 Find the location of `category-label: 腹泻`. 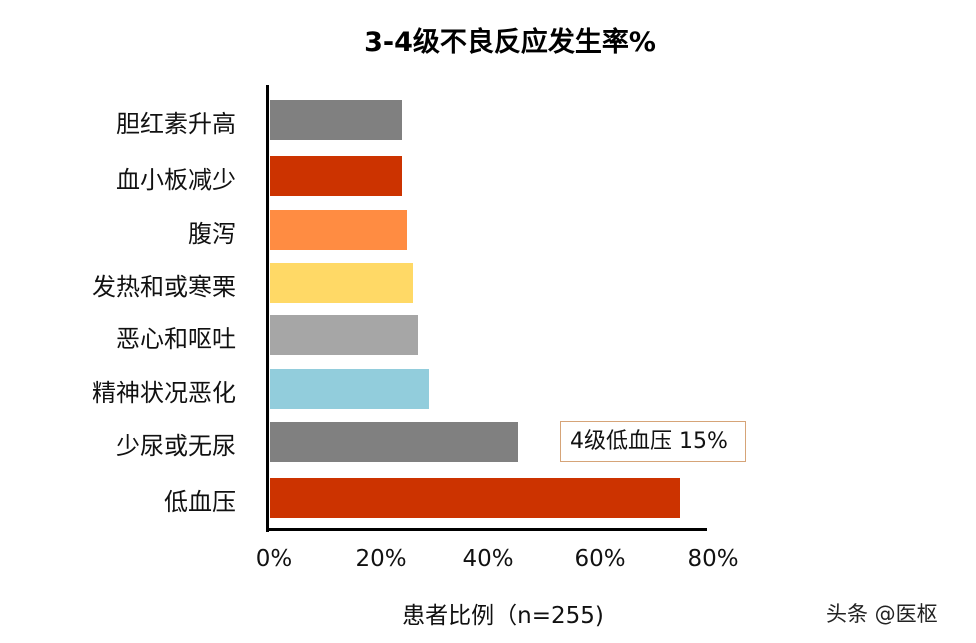

category-label: 腹泻 is located at coordinates (212, 234).